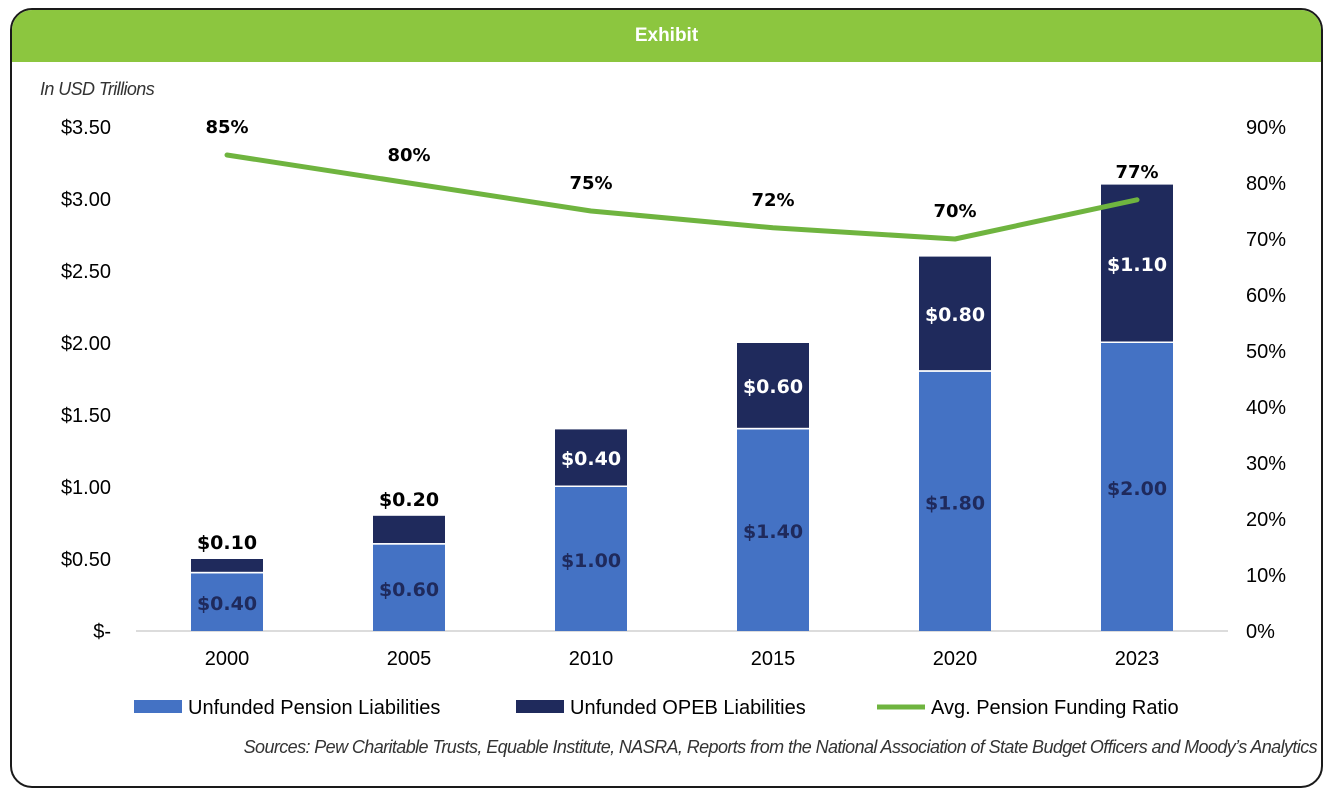  What do you see at coordinates (1266, 240) in the screenshot?
I see `y-right-tick-label: 70%` at bounding box center [1266, 240].